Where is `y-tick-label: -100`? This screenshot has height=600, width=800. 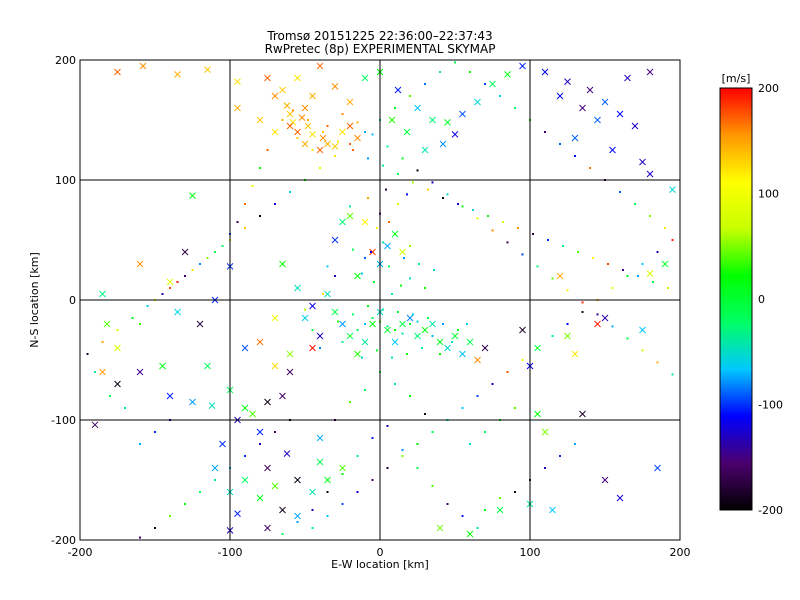
y-tick-label: -100 is located at coordinates (63, 420).